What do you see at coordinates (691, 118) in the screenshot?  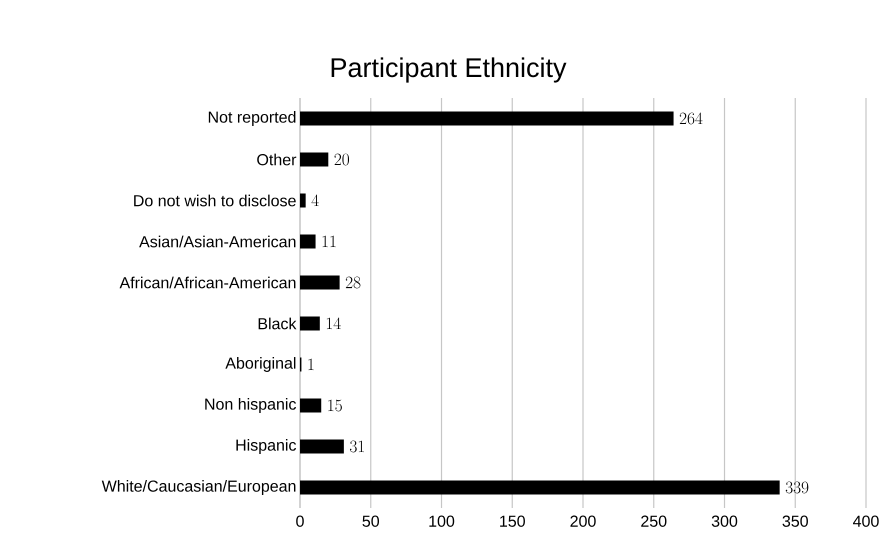 I see `data-label: 264` at bounding box center [691, 118].